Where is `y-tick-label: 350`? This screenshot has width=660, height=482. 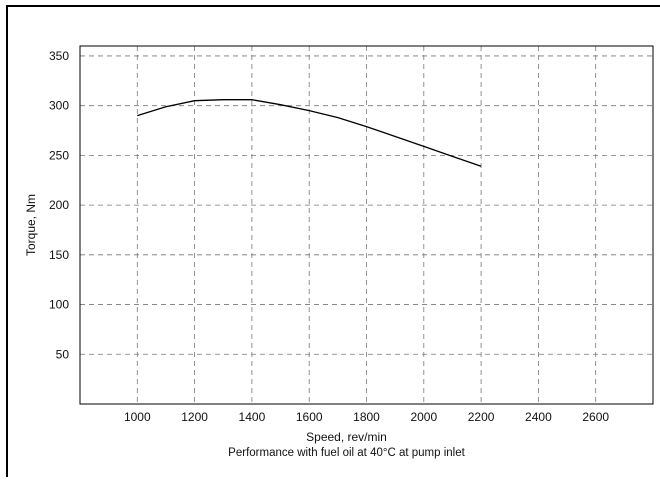
y-tick-label: 350 is located at coordinates (59, 56).